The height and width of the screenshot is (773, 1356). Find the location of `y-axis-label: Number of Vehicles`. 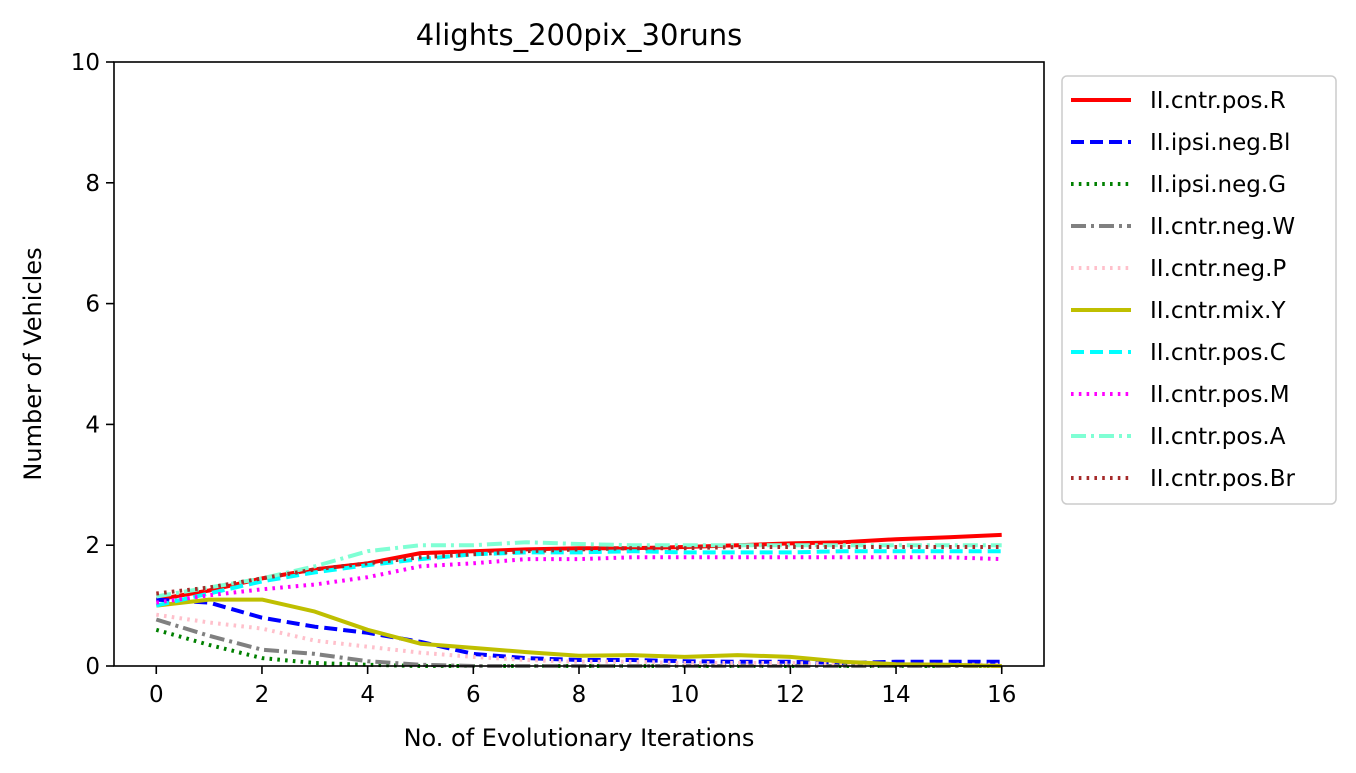

y-axis-label: Number of Vehicles is located at coordinates (33, 363).